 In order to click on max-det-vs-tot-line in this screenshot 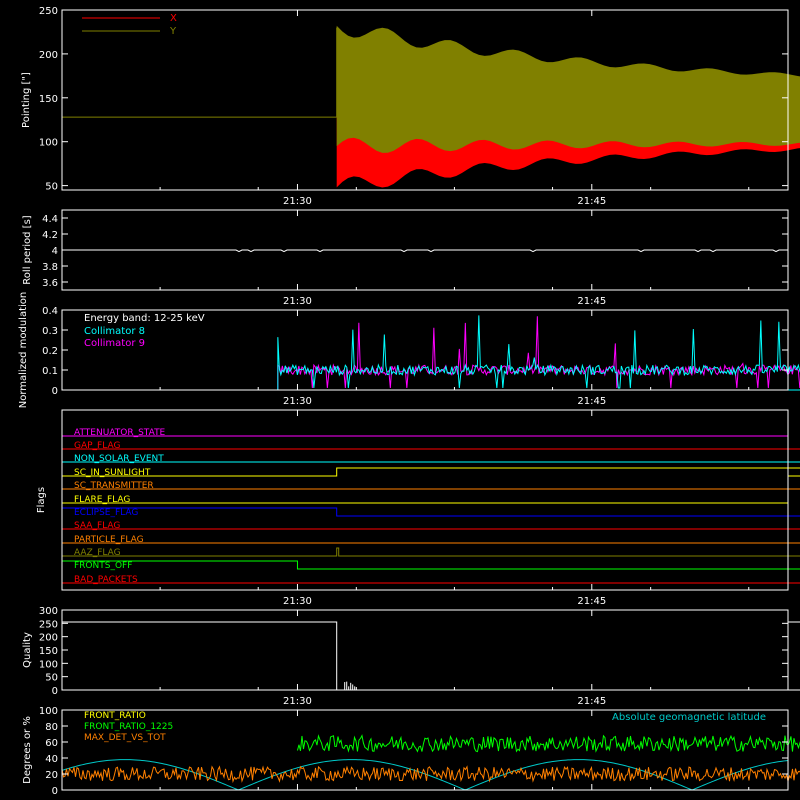, I will do `click(430, 774)`.